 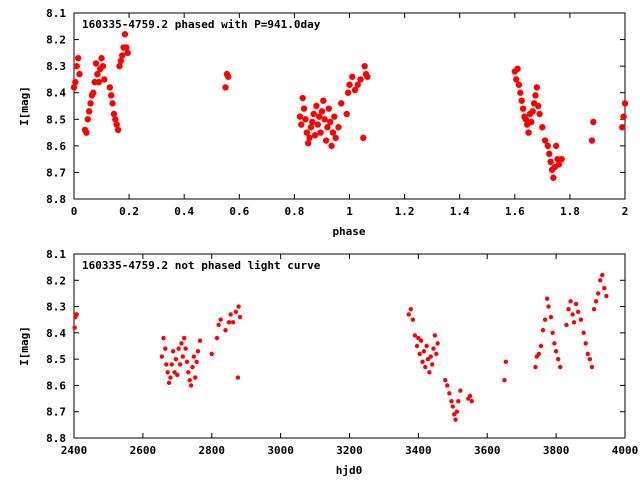 I want to click on phased-x-tick-label: 1, so click(x=349, y=211).